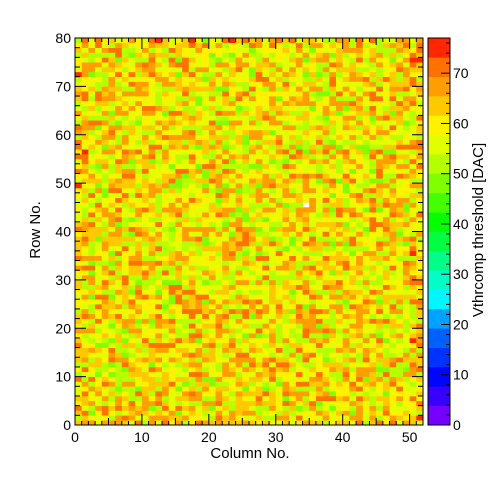  I want to click on z-tick-label: 30, so click(461, 274).